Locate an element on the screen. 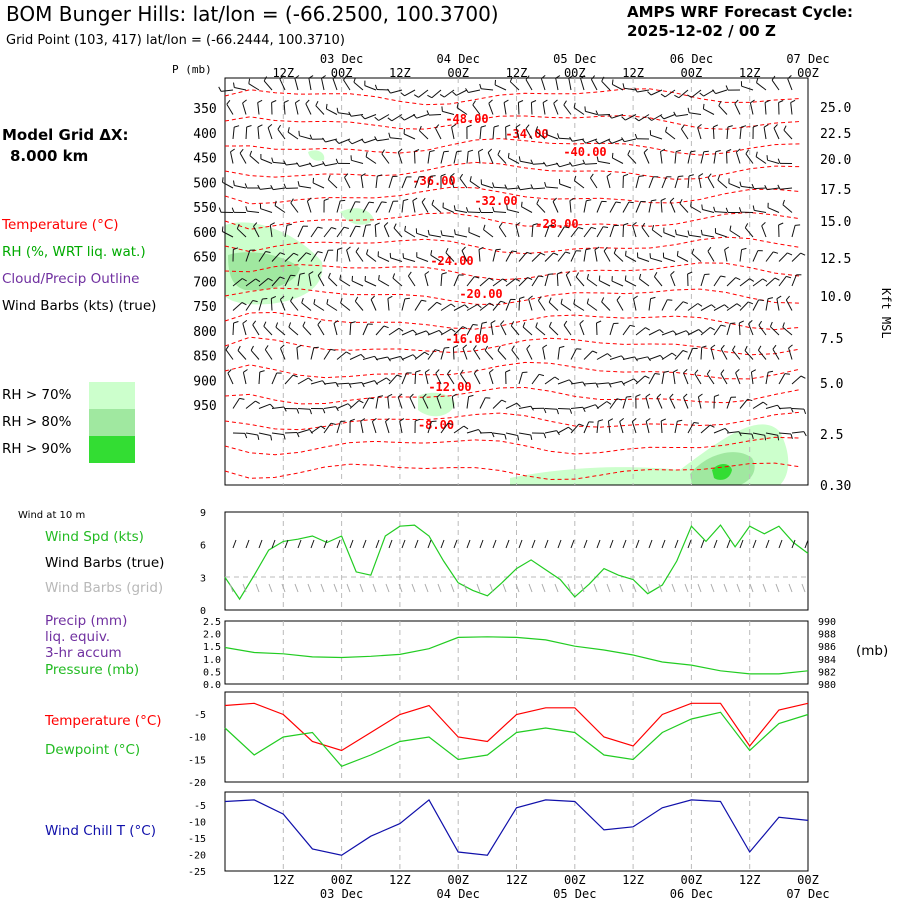 This screenshot has width=900, height=900. pressure-tick-label: 650 is located at coordinates (204, 258).